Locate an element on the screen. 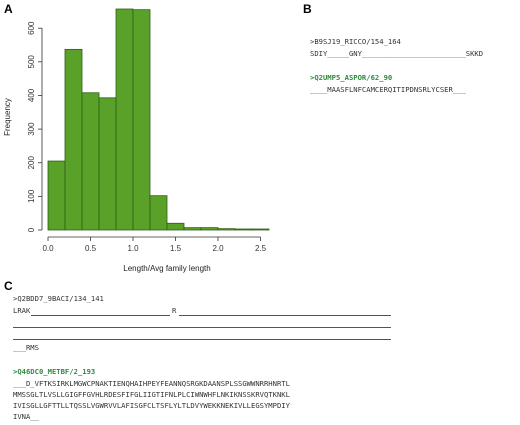 Image resolution: width=520 pixels, height=425 pixels. y-axis: 0 100 200 300 400 500 600 is located at coordinates (35, 126).